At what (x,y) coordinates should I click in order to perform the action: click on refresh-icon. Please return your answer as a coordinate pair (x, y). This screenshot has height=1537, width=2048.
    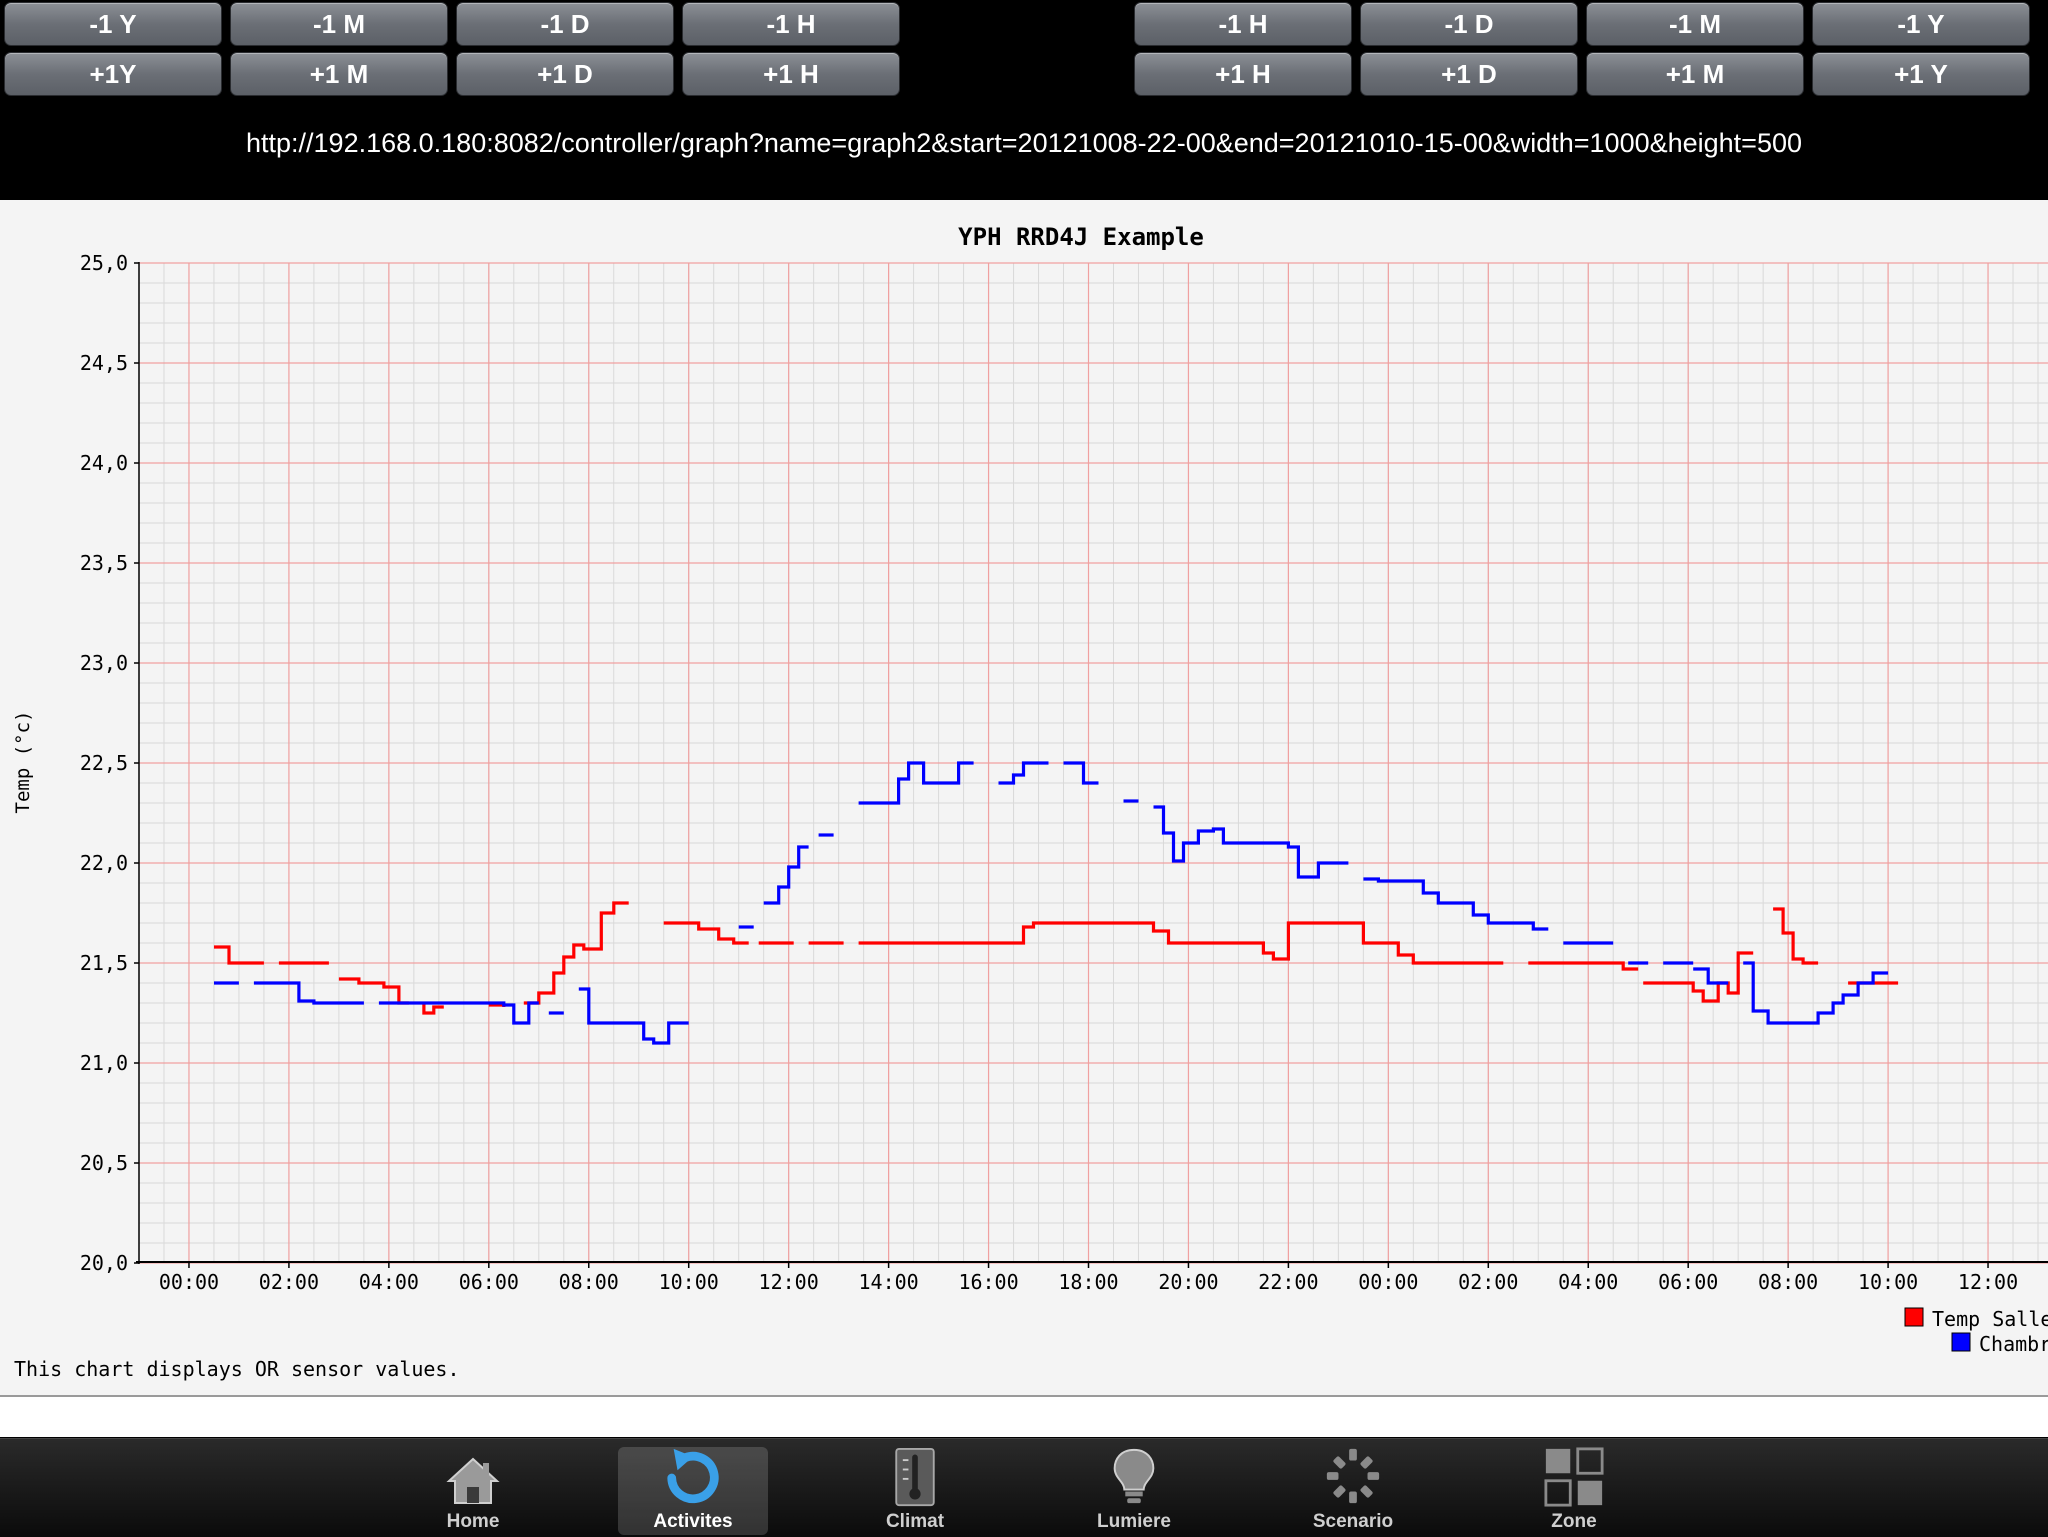
    Looking at the image, I should click on (693, 1476).